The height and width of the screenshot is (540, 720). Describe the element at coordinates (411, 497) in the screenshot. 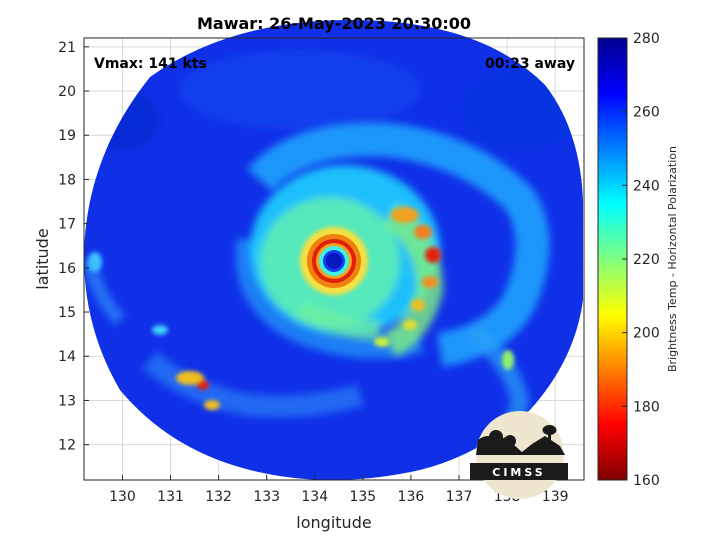

I see `x-tick-label: 136` at that location.